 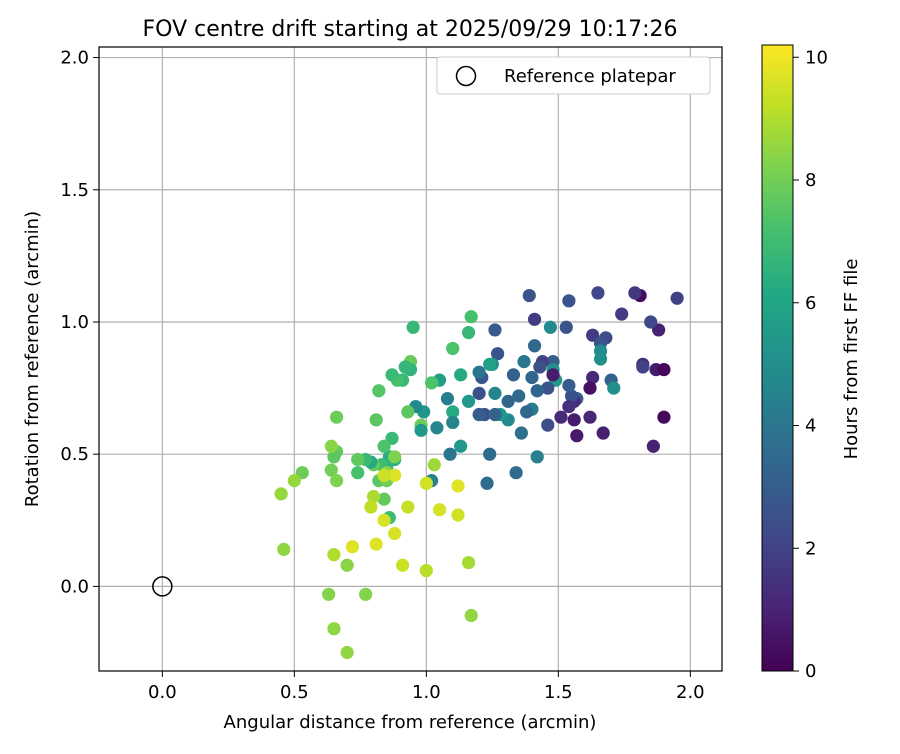 I want to click on colorbar-tick-label: 8, so click(x=810, y=180).